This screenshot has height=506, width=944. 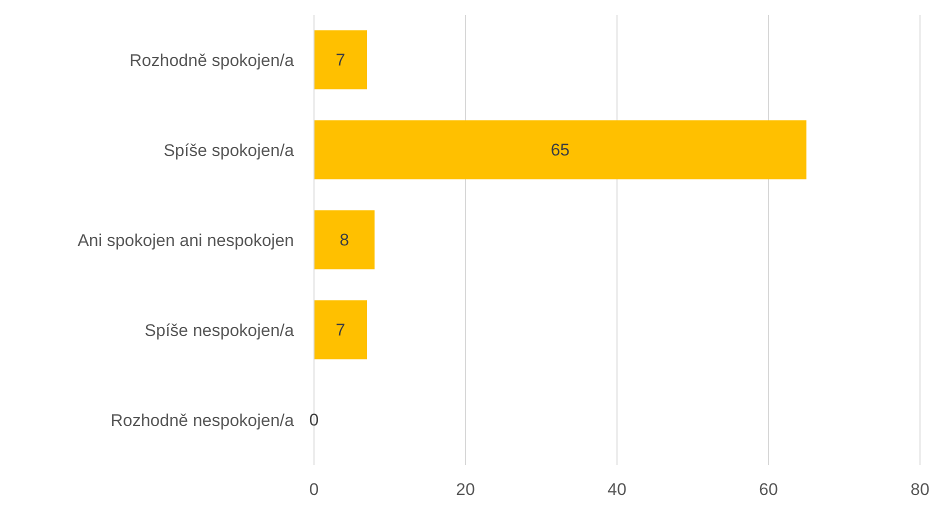 I want to click on y-tick-label: Rozhodně spokojen/a, so click(x=212, y=60).